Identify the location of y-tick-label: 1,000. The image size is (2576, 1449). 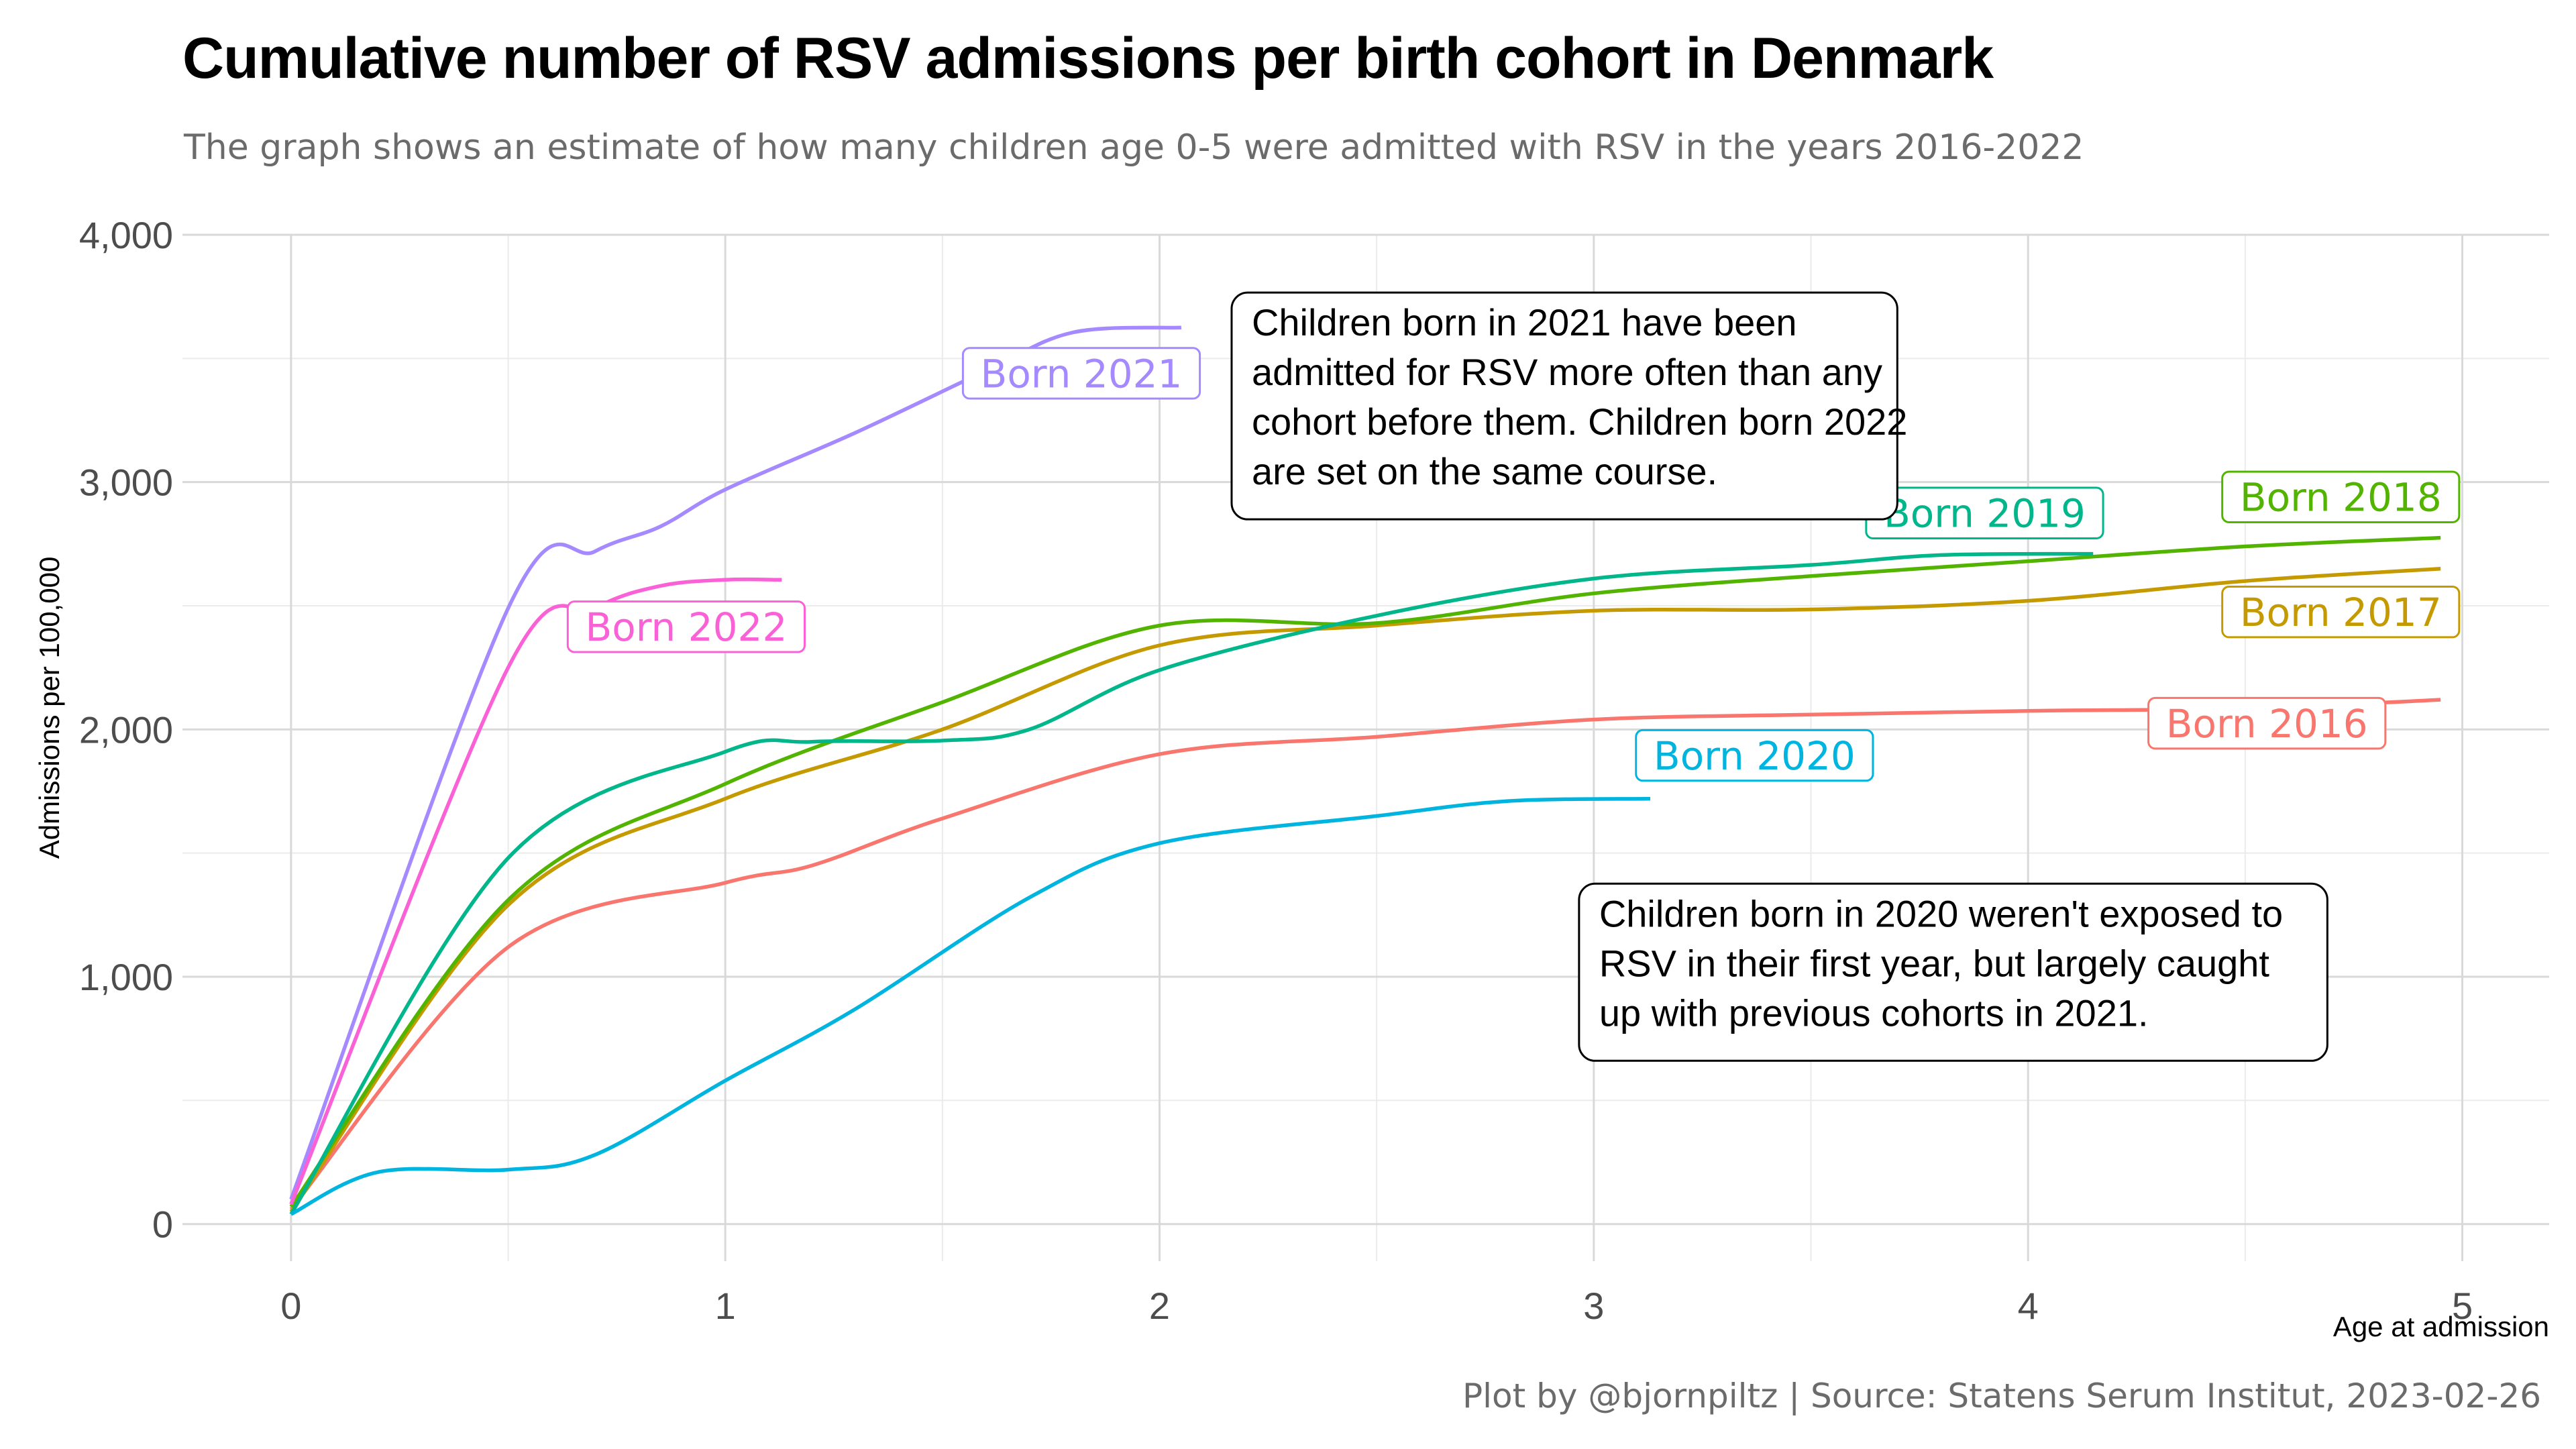
(126, 977).